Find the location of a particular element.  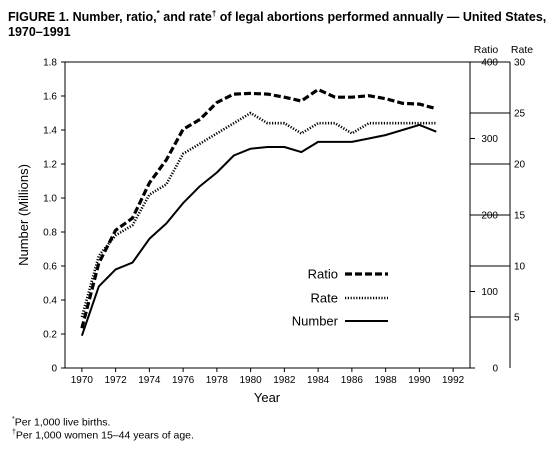

legend-label-rate: Rate is located at coordinates (324, 298).